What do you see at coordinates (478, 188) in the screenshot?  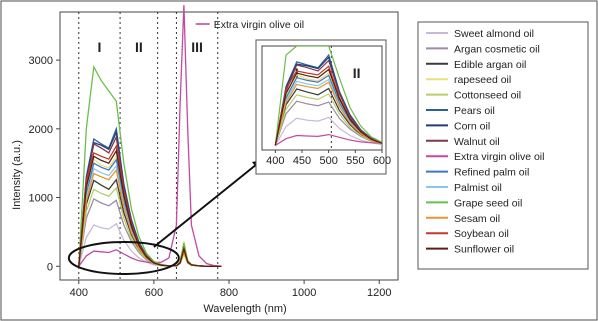 I see `legend-label-palmist-oil: Palmist oil` at bounding box center [478, 188].